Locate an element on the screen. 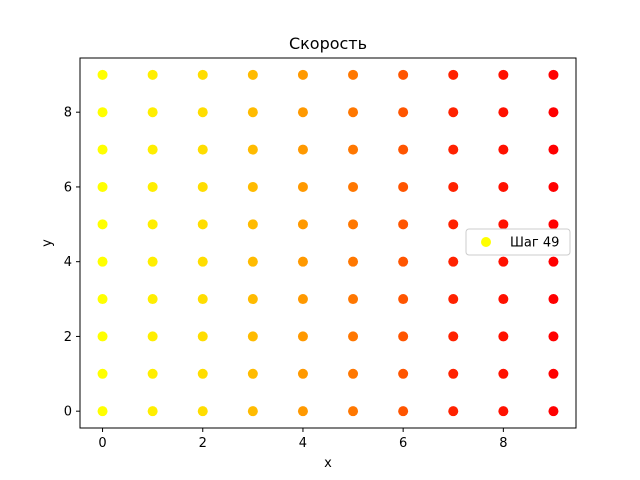 The width and height of the screenshot is (640, 480). x-tick-label: 6 is located at coordinates (403, 443).